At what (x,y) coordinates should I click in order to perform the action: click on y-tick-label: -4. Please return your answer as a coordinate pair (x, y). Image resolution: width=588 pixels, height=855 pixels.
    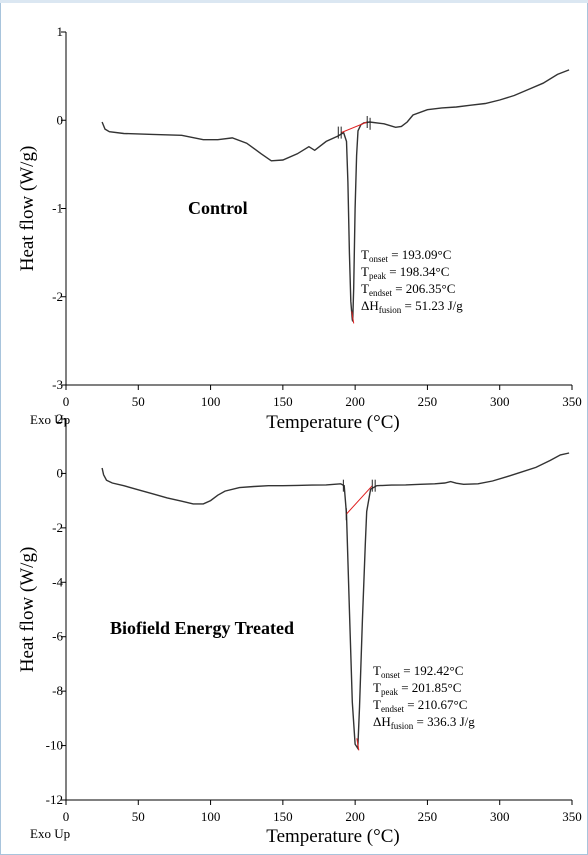
    Looking at the image, I should click on (57, 581).